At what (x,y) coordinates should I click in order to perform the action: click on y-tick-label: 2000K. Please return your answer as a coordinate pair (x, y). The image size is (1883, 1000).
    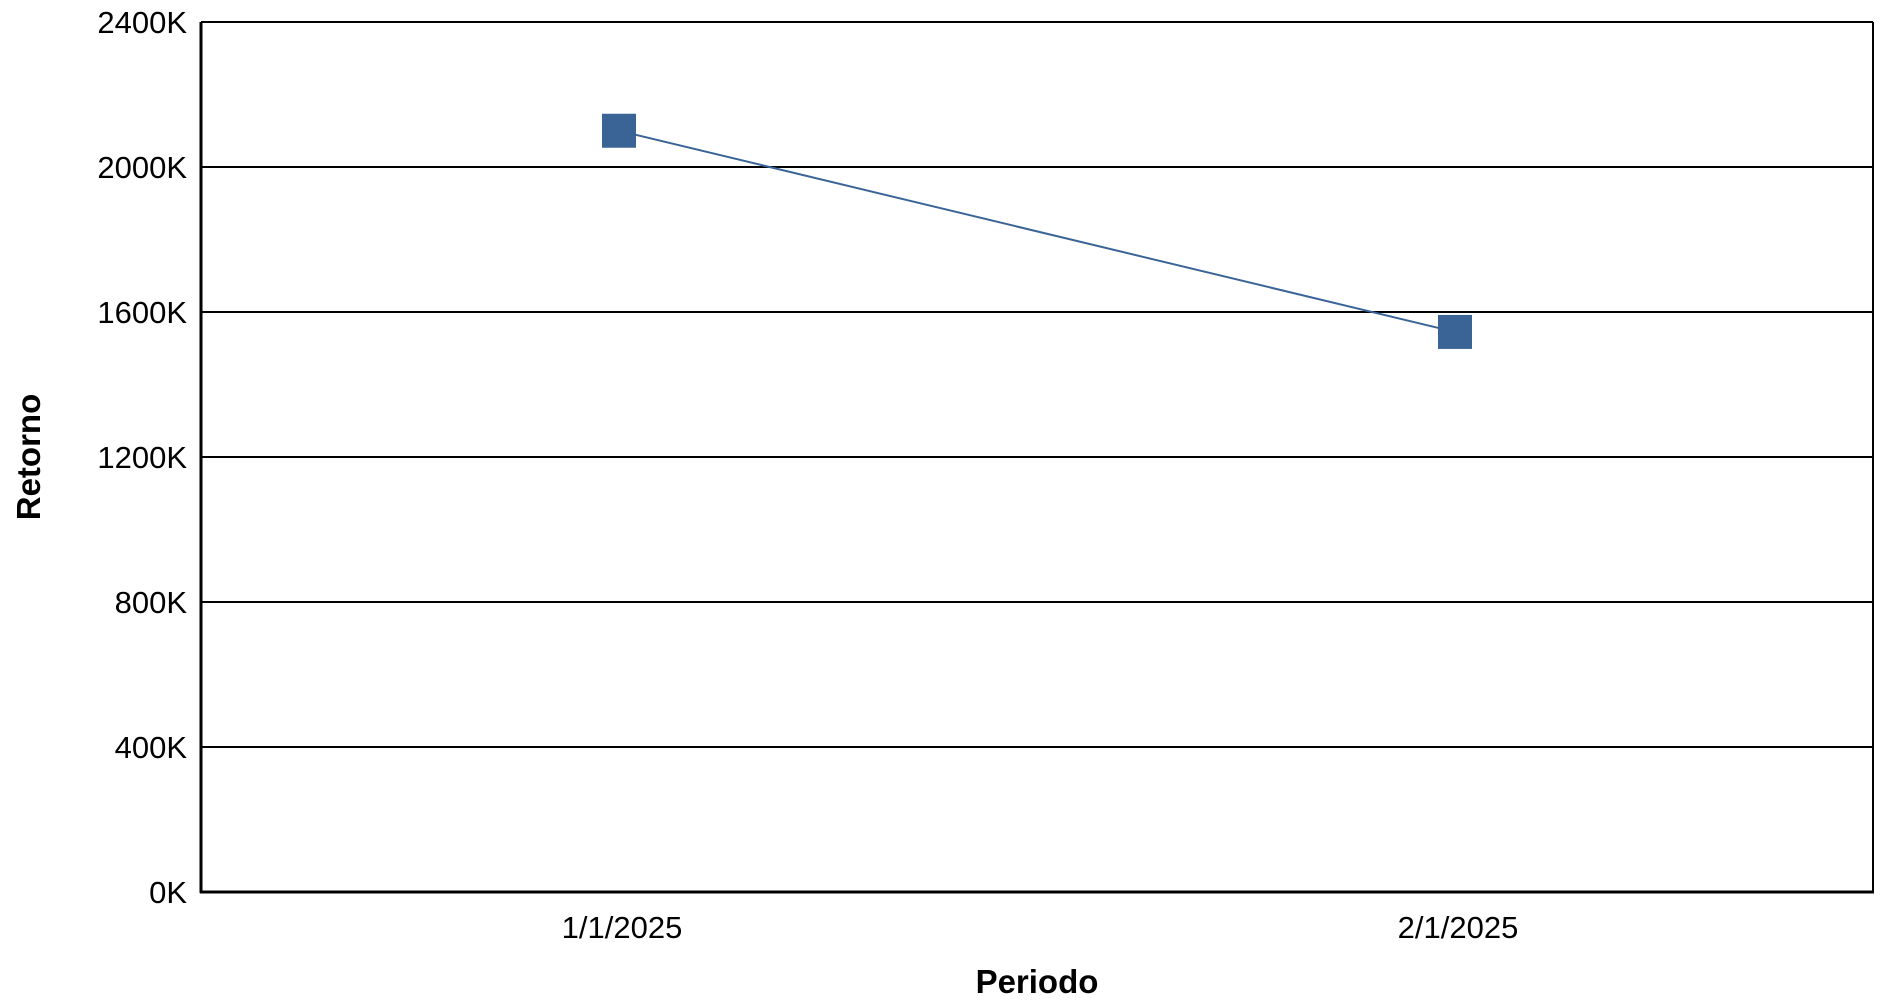
    Looking at the image, I should click on (142, 167).